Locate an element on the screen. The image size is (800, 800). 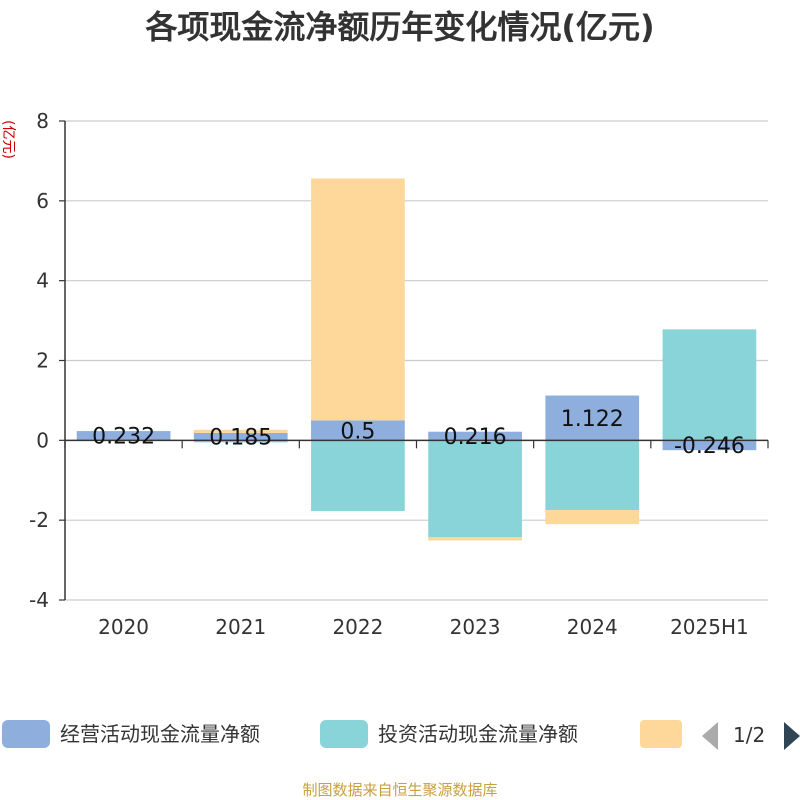
y-tick-label: -4 is located at coordinates (39, 600).